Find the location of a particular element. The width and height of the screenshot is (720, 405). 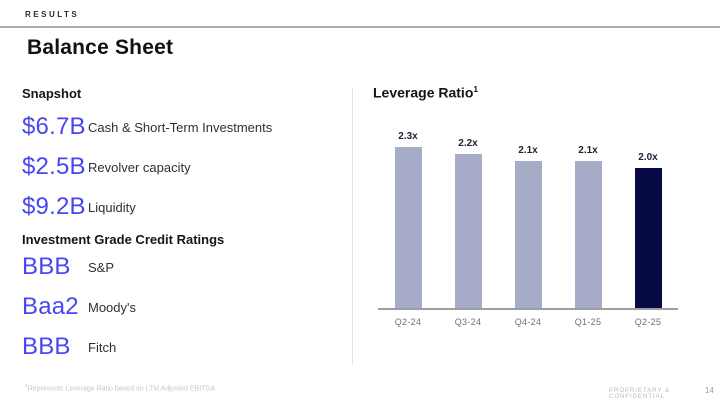

page-title: Balance Sheet is located at coordinates (100, 47).